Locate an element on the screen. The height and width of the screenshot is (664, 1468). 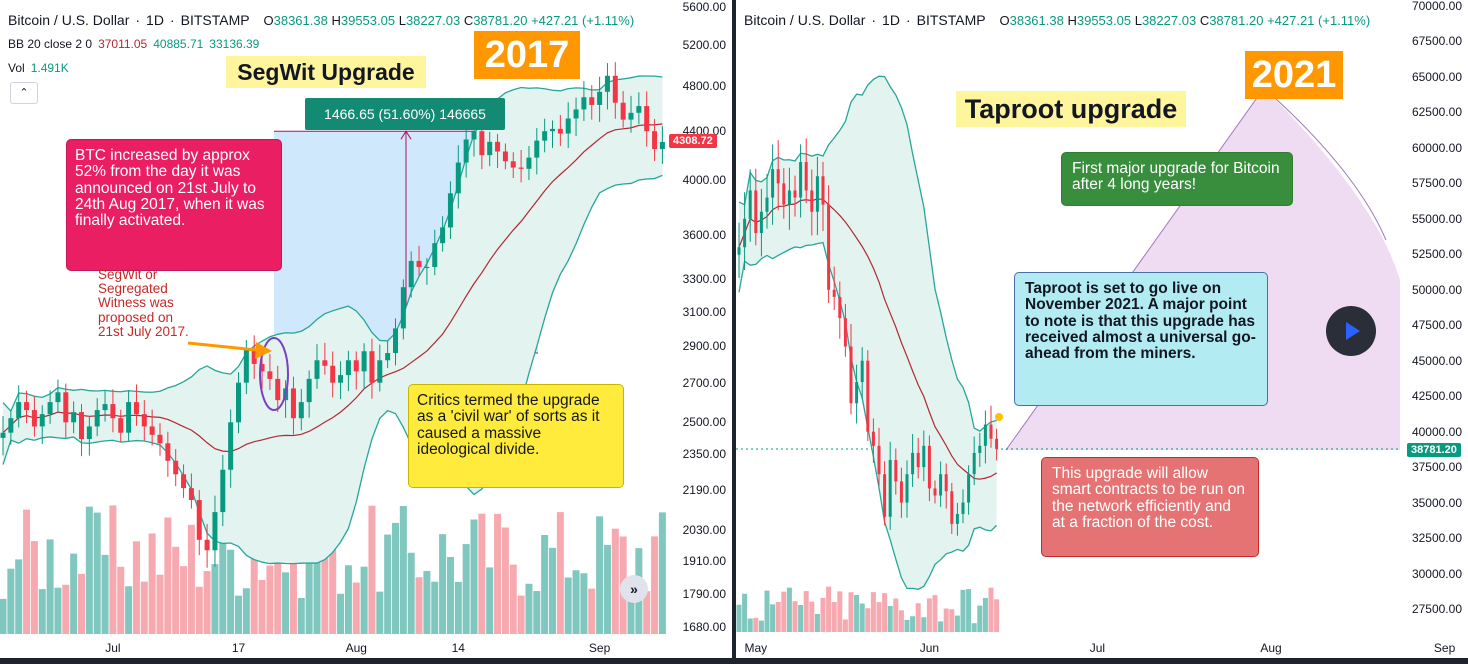
time-tick-label: Jun is located at coordinates (929, 648).